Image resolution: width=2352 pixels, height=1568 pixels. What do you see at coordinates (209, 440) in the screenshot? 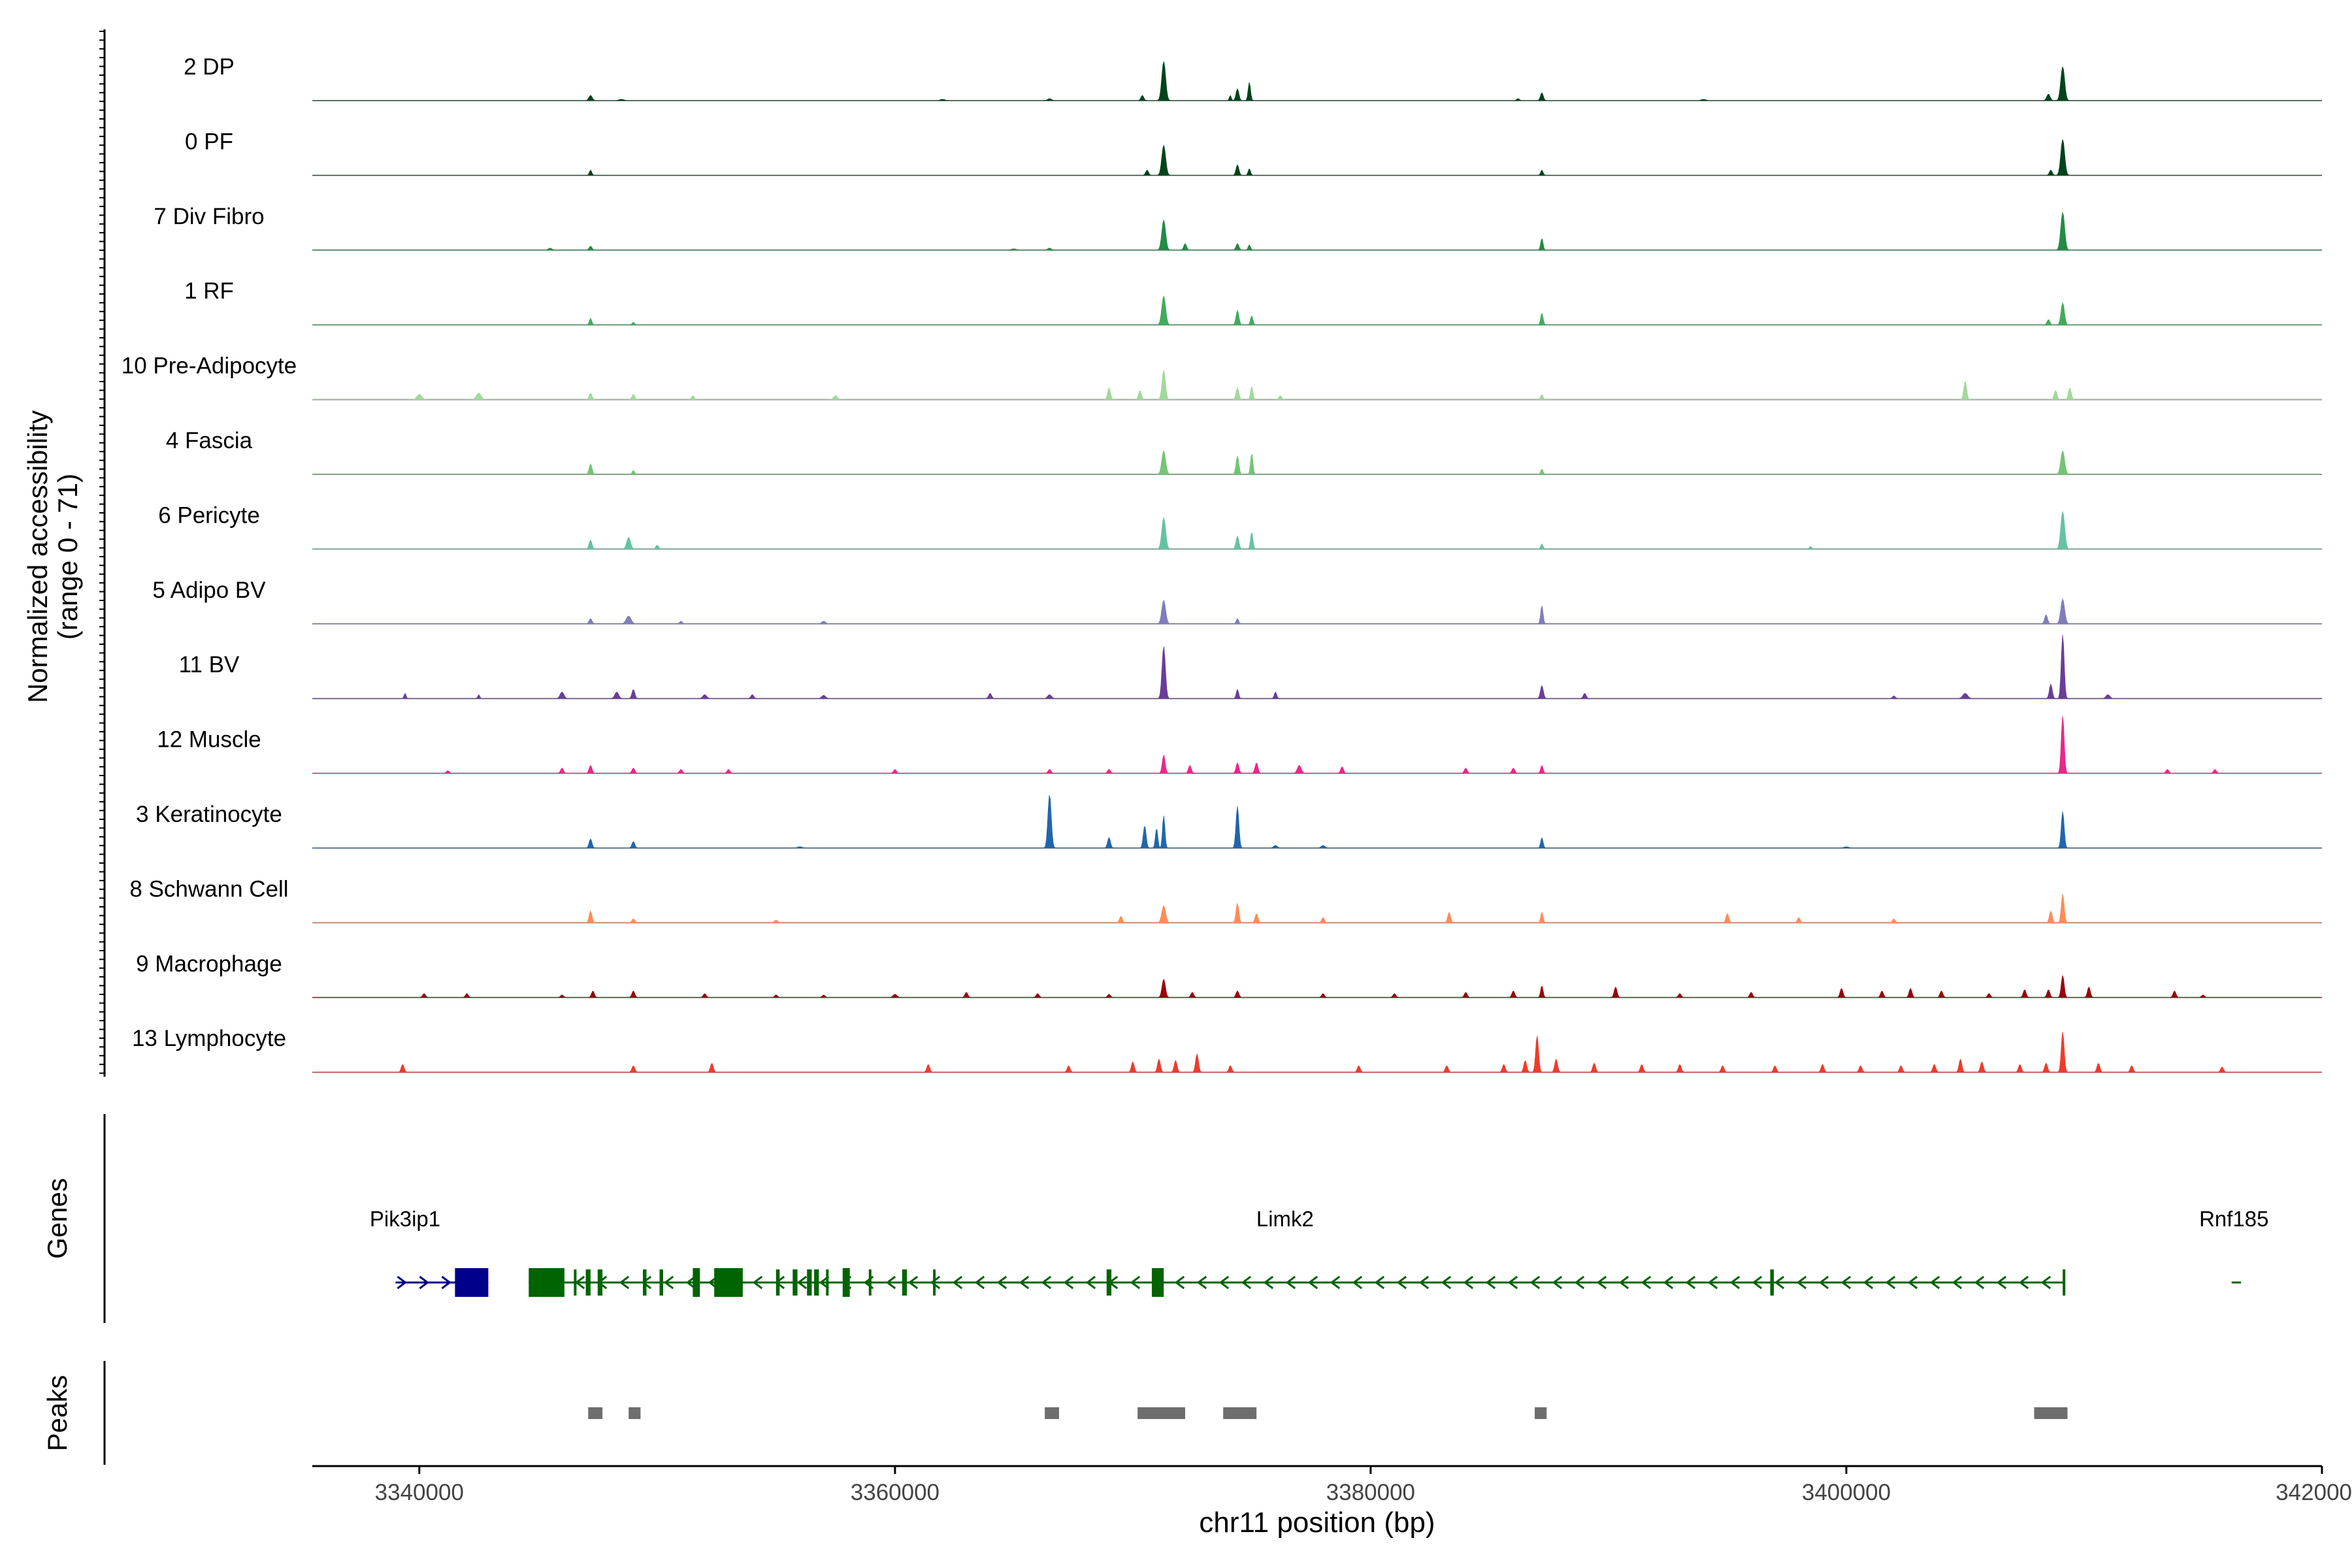
I see `track-label: 4 Fascia` at bounding box center [209, 440].